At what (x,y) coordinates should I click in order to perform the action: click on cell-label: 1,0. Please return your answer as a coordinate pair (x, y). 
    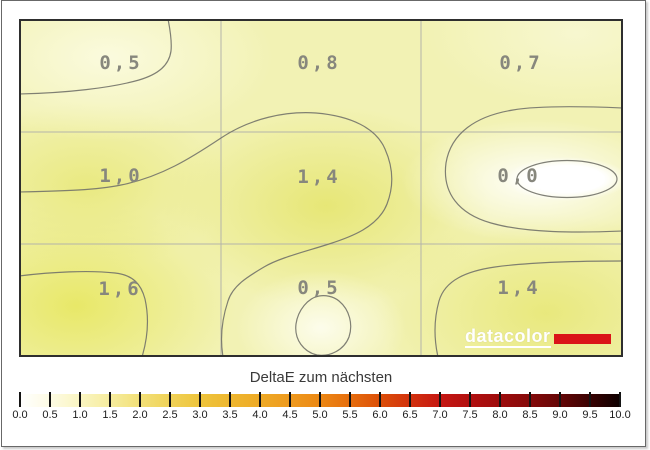
    Looking at the image, I should click on (121, 176).